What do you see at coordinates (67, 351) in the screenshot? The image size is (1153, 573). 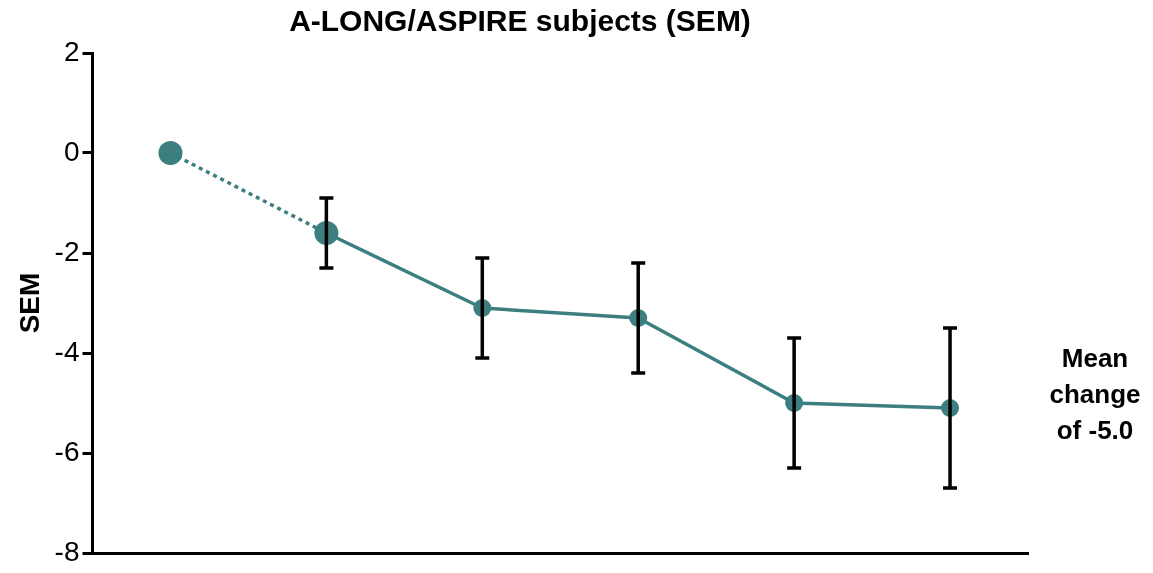 I see `y-tick-label: -4` at bounding box center [67, 351].